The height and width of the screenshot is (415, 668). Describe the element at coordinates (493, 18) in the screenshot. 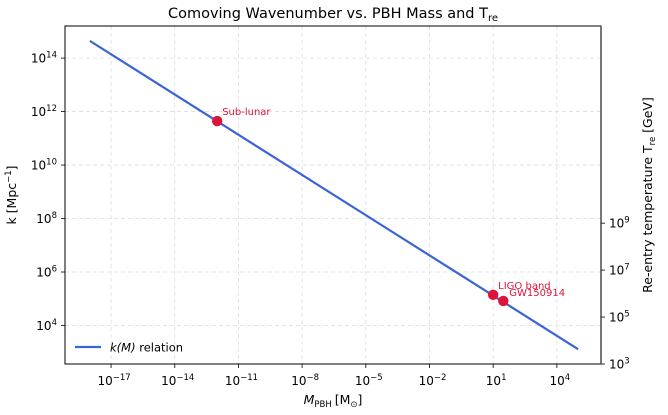

I see `chart-title-sub: re` at that location.